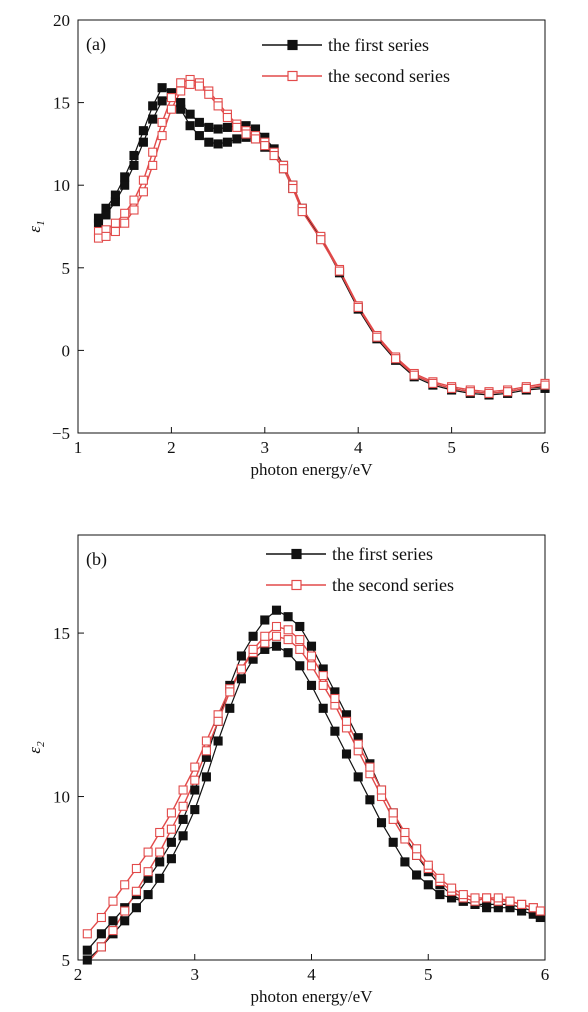 The image size is (588, 1012). Describe the element at coordinates (292, 76) in the screenshot. I see `legend-marker-second` at that location.